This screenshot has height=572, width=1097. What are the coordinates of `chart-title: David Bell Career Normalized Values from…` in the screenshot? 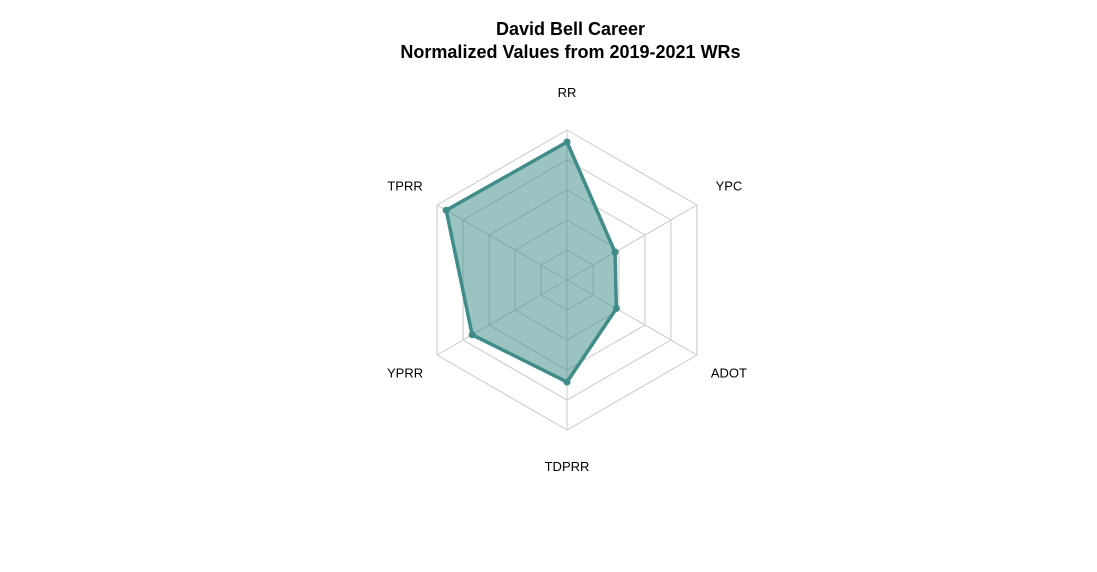 It's located at (548, 41).